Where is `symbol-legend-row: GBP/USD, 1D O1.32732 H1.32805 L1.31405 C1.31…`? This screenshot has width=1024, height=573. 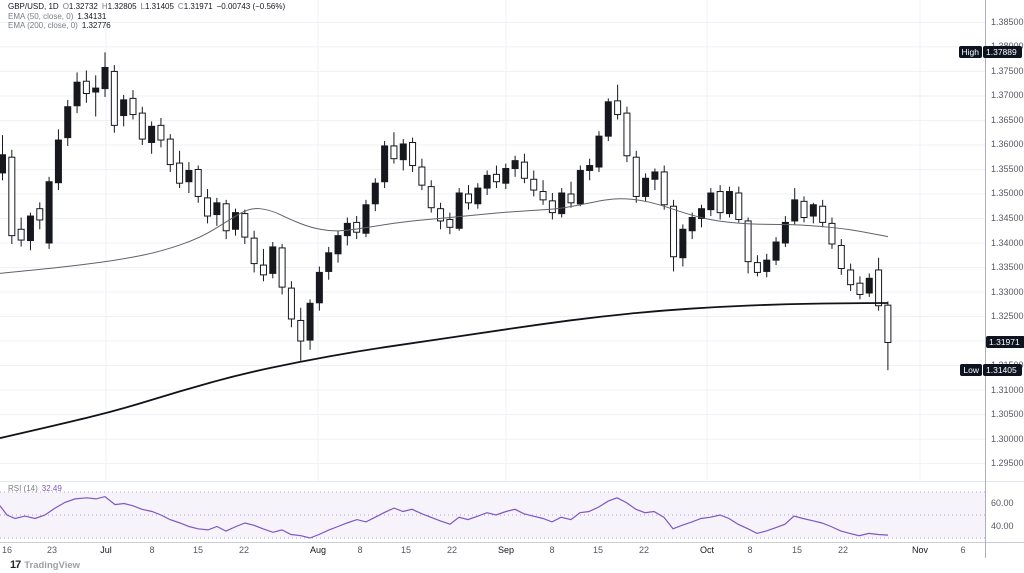
symbol-legend-row: GBP/USD, 1D O1.32732 H1.32805 L1.31405 C1.31… is located at coordinates (146, 7).